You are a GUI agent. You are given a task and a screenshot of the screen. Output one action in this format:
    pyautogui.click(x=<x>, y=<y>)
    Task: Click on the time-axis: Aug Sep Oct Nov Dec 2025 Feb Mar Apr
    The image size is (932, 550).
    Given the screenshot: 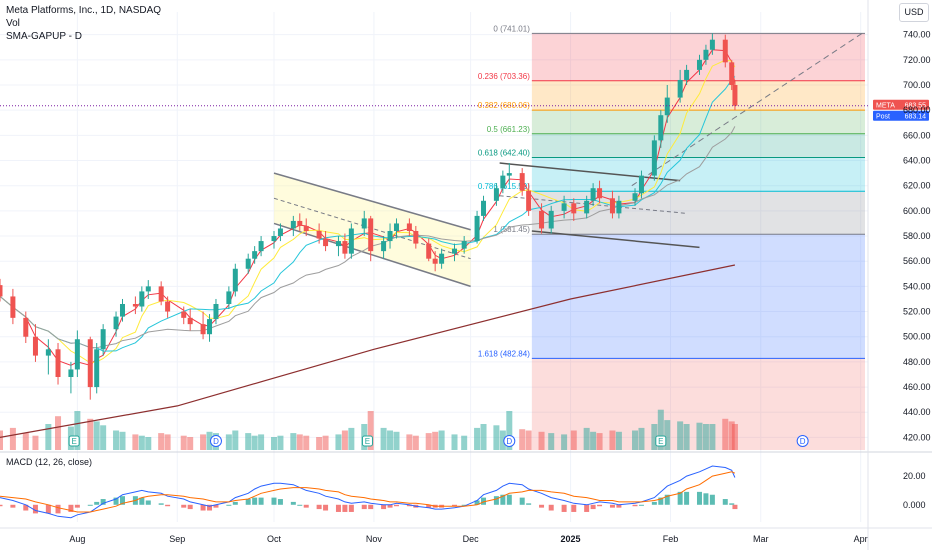 What is the action you would take?
    pyautogui.click(x=468, y=539)
    